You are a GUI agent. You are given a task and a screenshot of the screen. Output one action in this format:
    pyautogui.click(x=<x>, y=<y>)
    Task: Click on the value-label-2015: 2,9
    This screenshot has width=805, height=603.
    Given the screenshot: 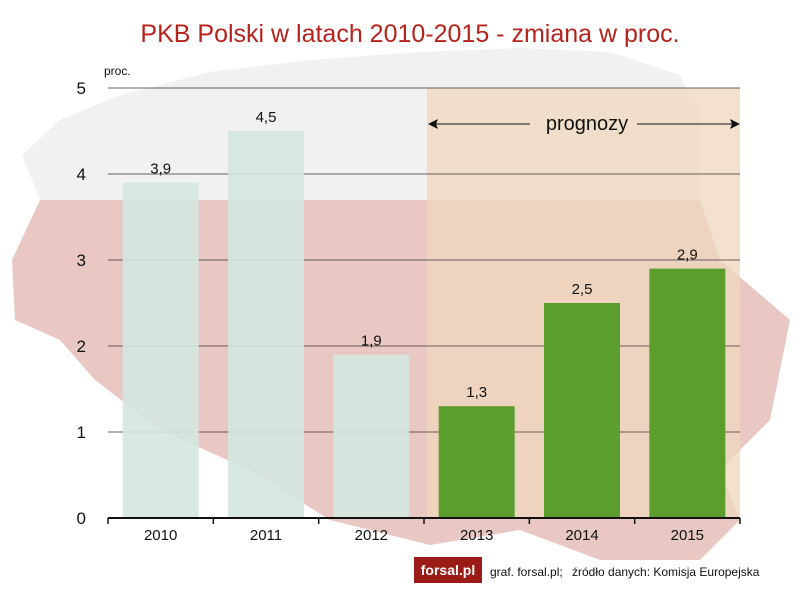 What is the action you would take?
    pyautogui.click(x=687, y=255)
    